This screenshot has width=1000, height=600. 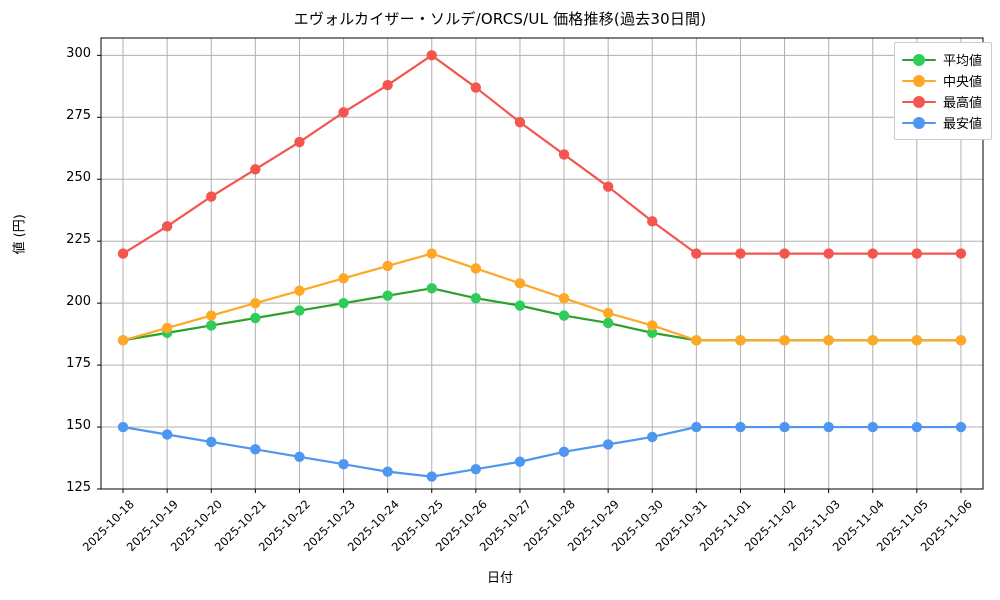 I want to click on legend-item-1: 中央値, so click(x=941, y=80).